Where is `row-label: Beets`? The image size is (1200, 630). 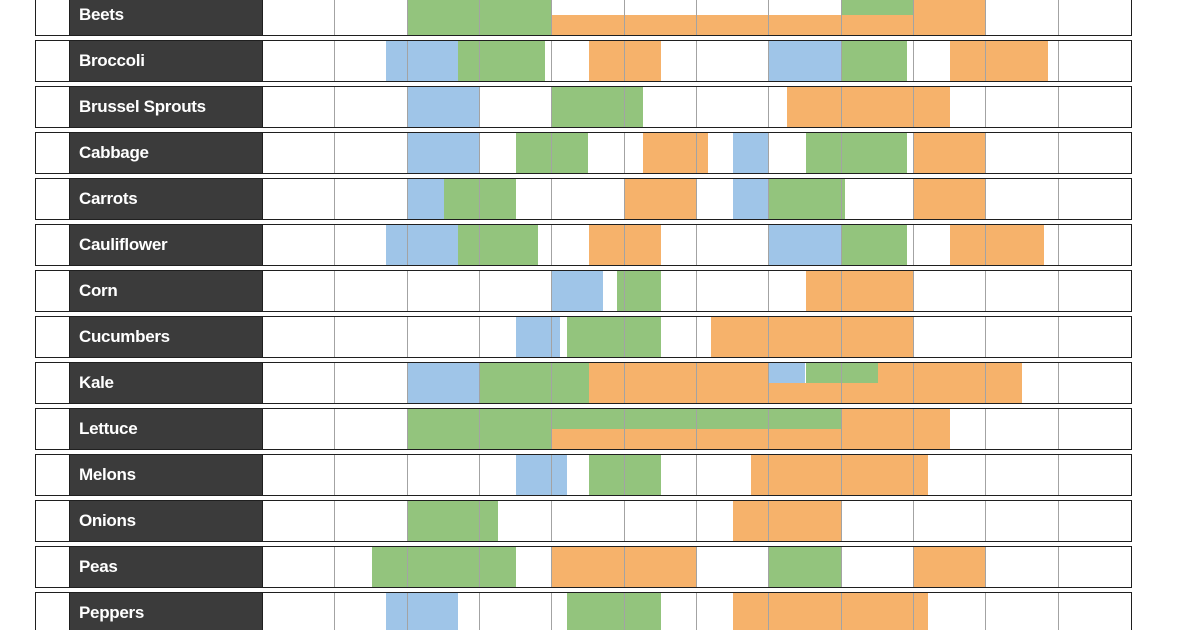
row-label: Beets is located at coordinates (166, 17).